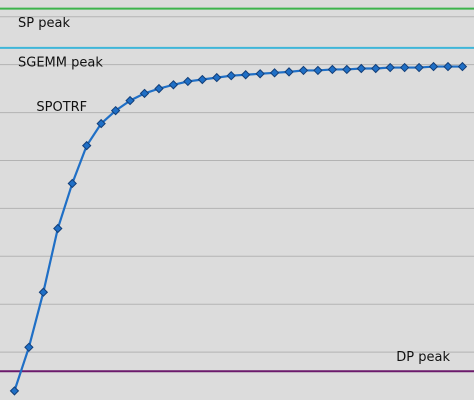  Describe the element at coordinates (44, 23) in the screenshot. I see `reference-label: SP peak` at that location.